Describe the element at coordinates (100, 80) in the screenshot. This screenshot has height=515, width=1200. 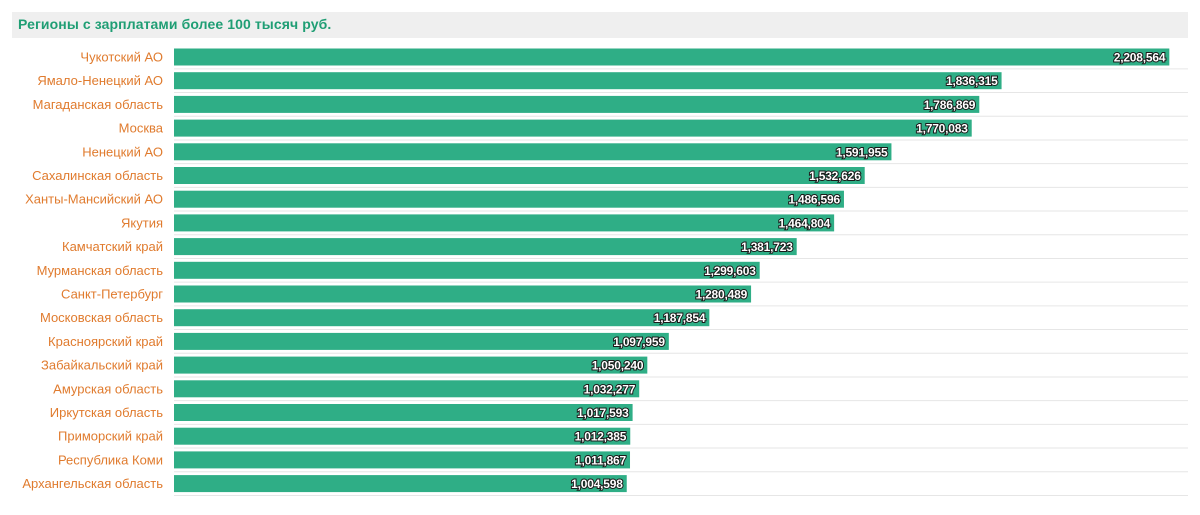
I see `category-label: Ямало-Ненецкий АО` at that location.